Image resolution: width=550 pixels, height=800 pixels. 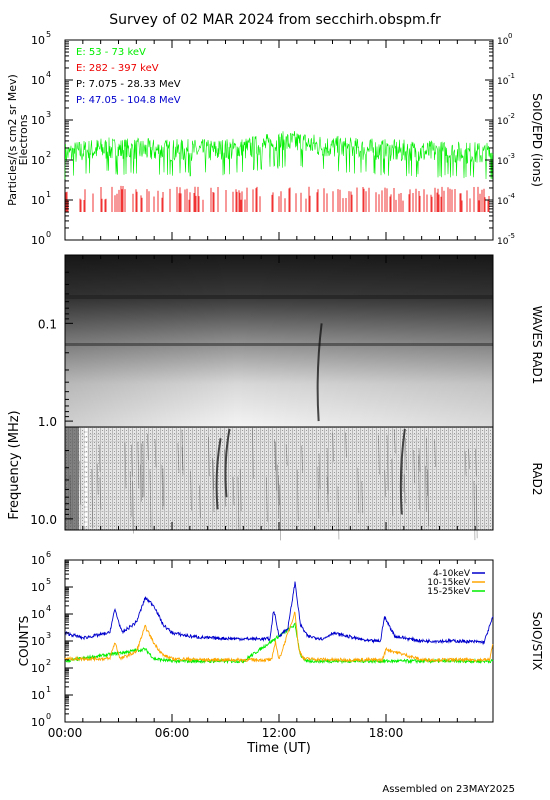 What do you see at coordinates (48, 689) in the screenshot?
I see `stix-ytick-exponent: 1` at bounding box center [48, 689].